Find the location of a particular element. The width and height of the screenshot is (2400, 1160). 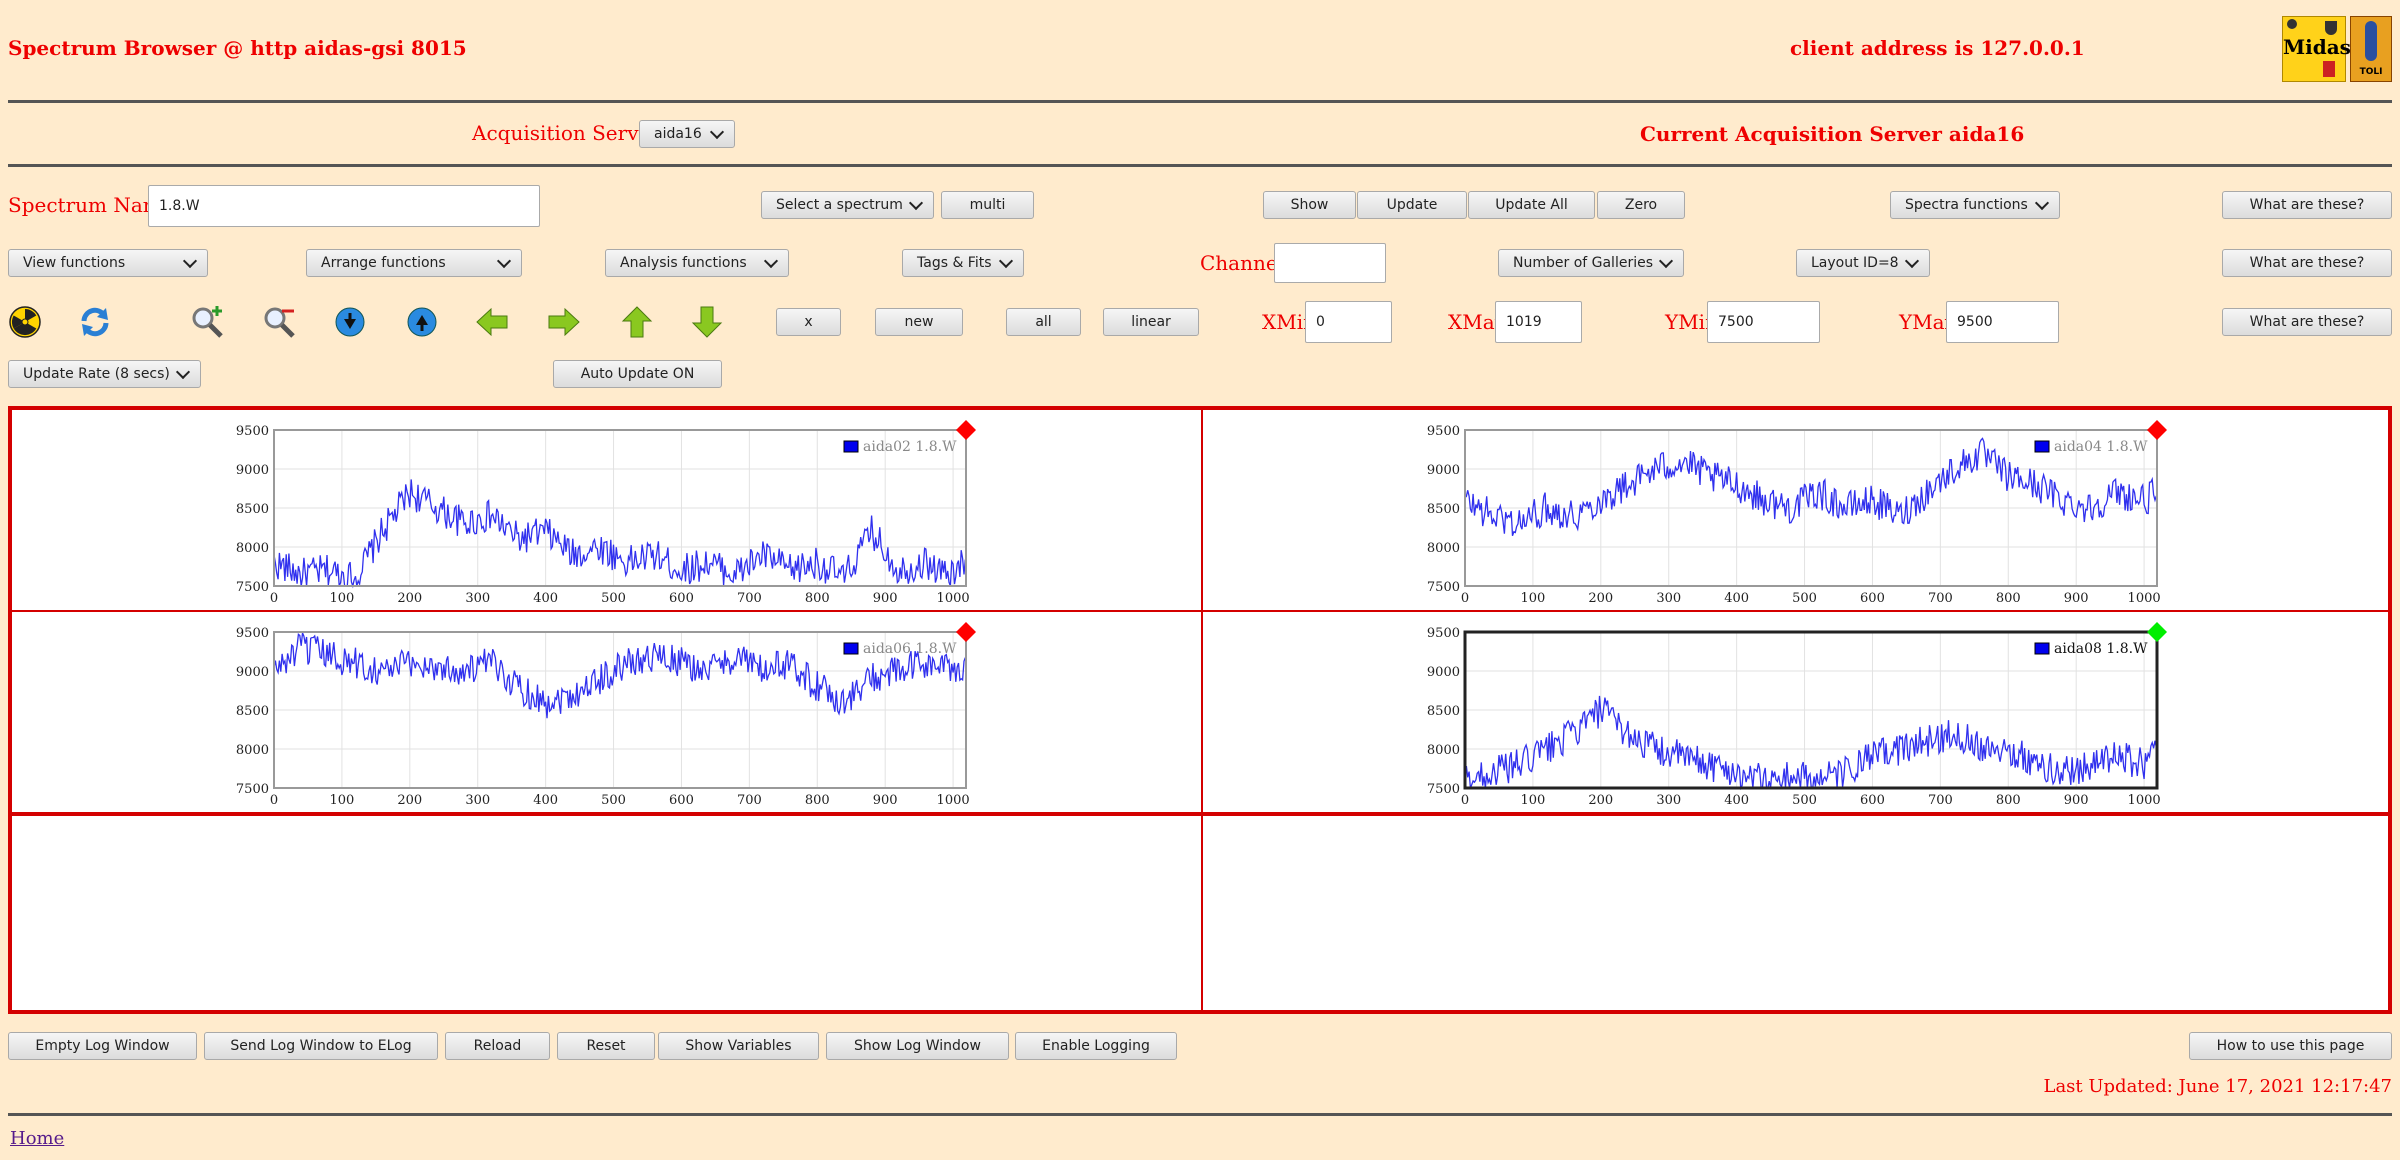

select-spectrum-dropdown: Select a spectrum is located at coordinates (847, 205).